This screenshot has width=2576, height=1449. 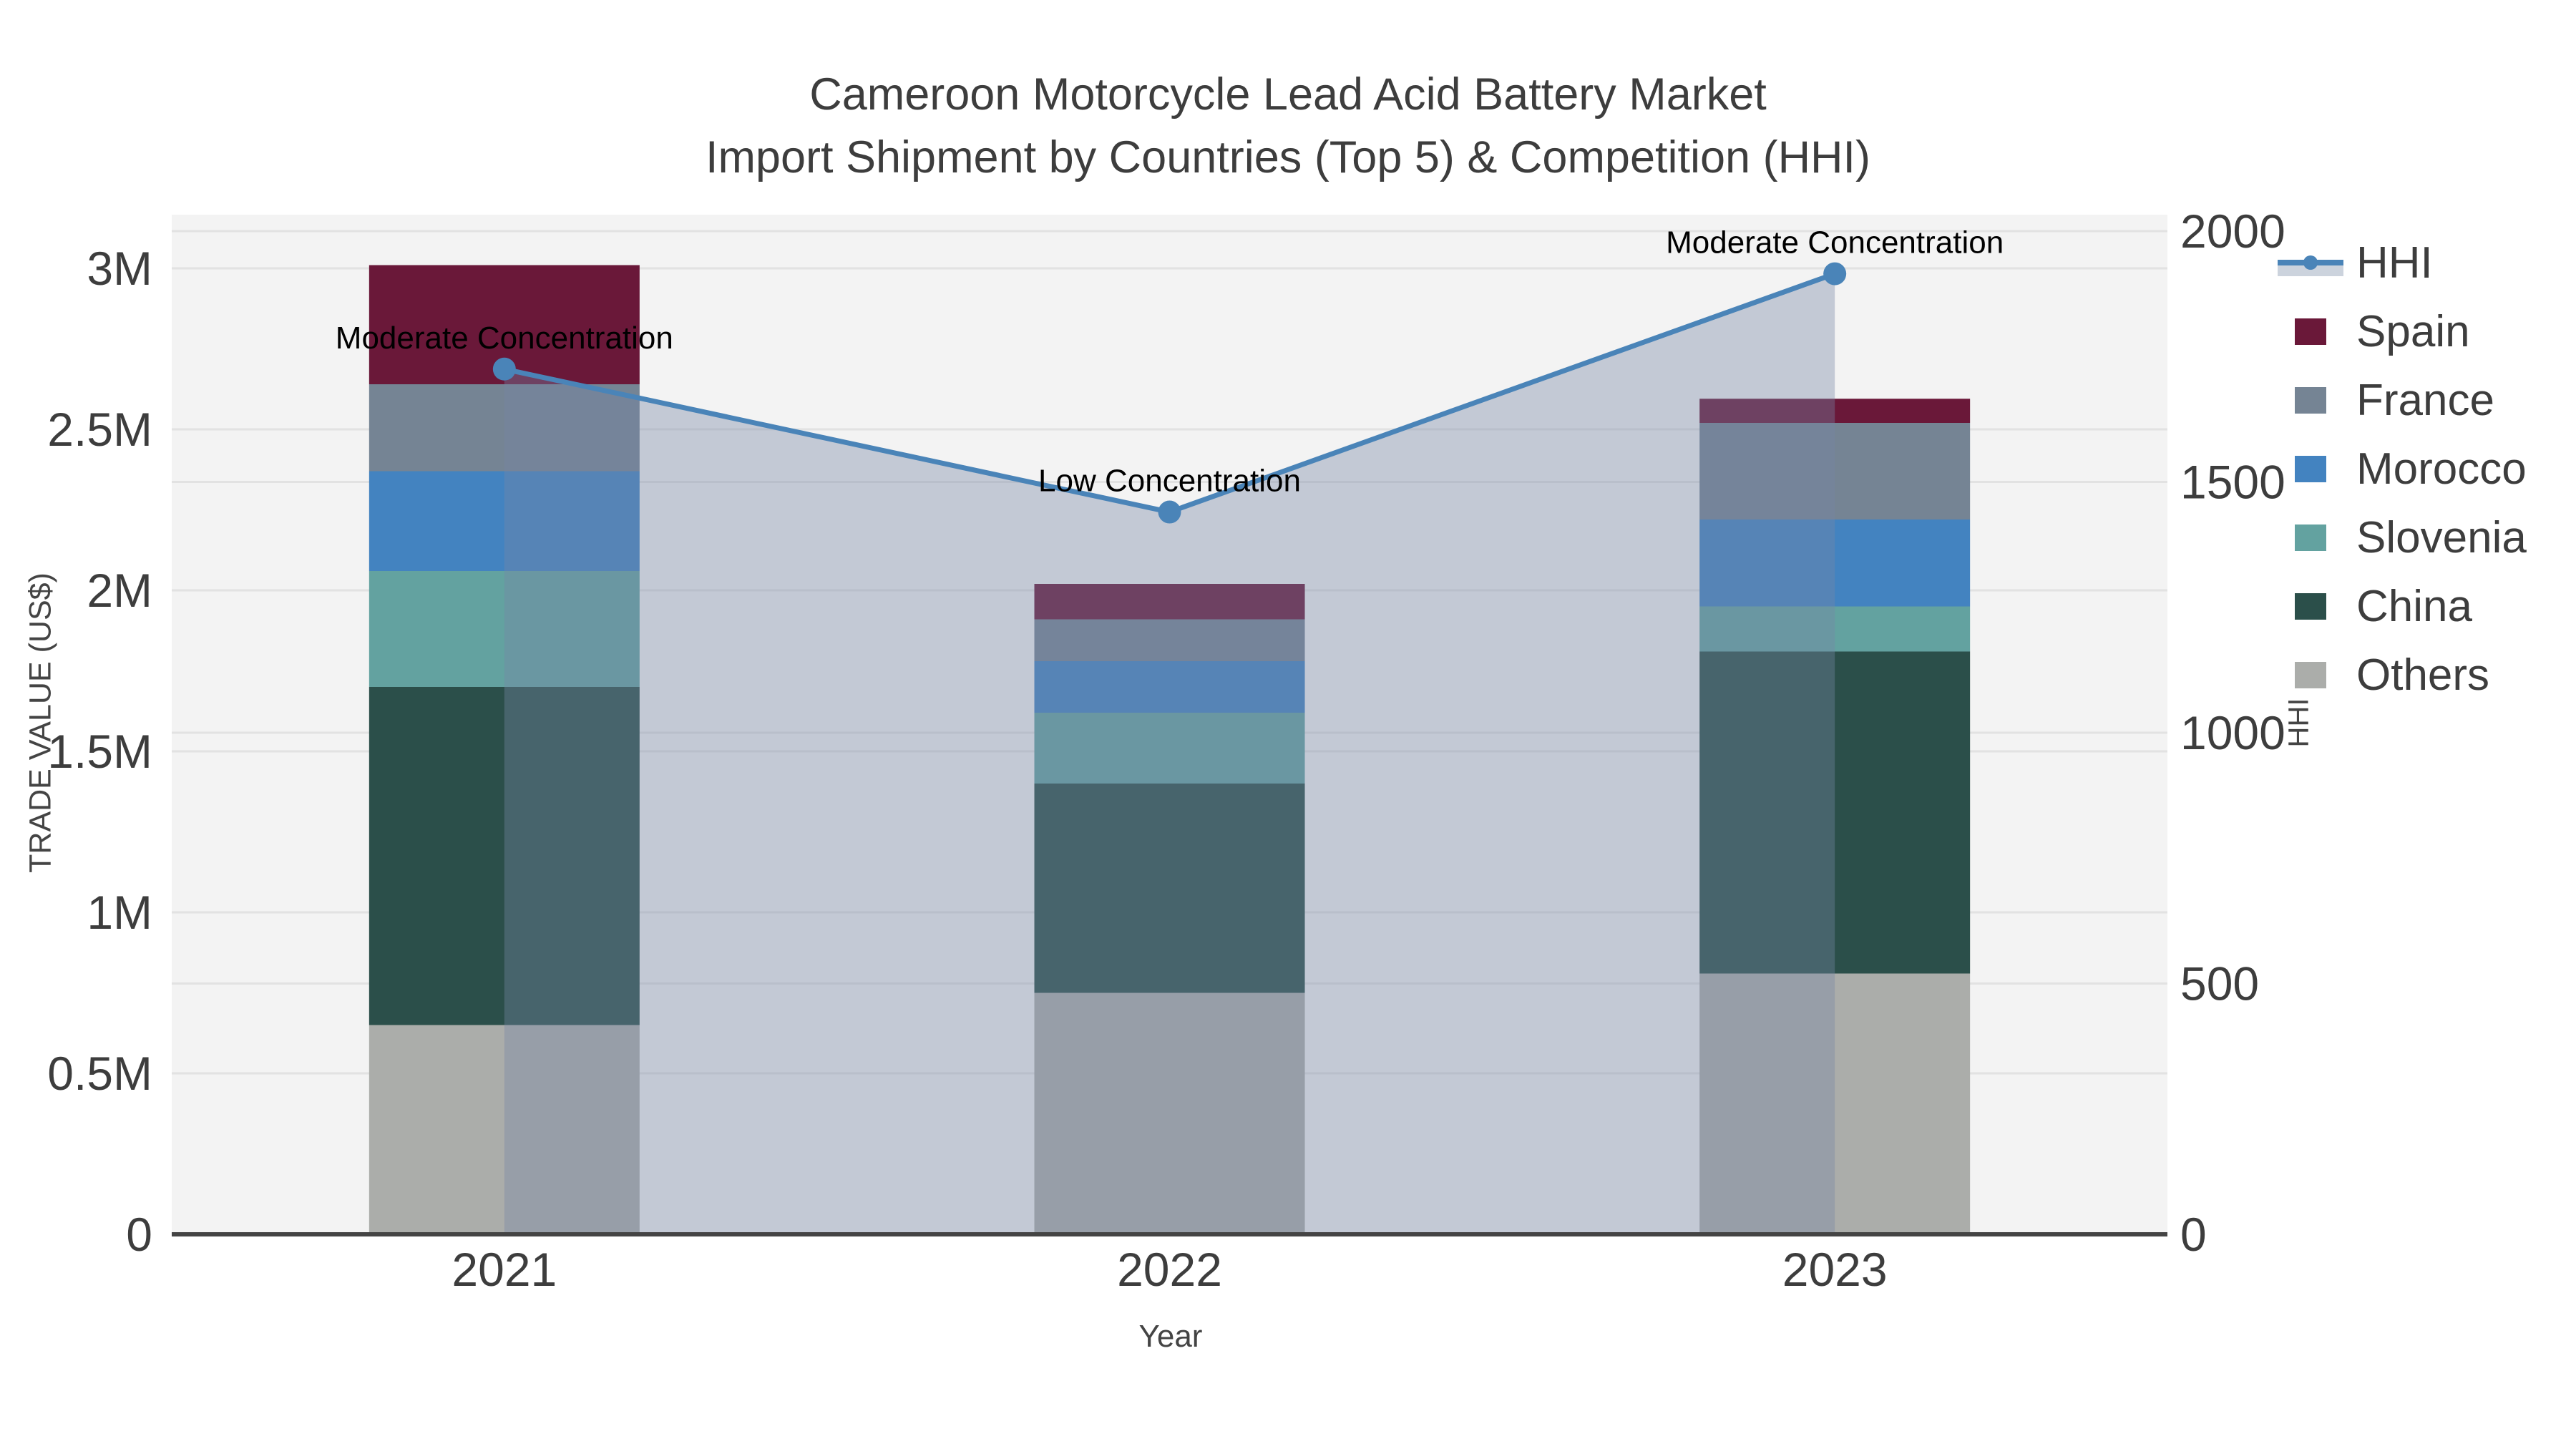 I want to click on bar-segment-morocco-2022, so click(x=1169, y=687).